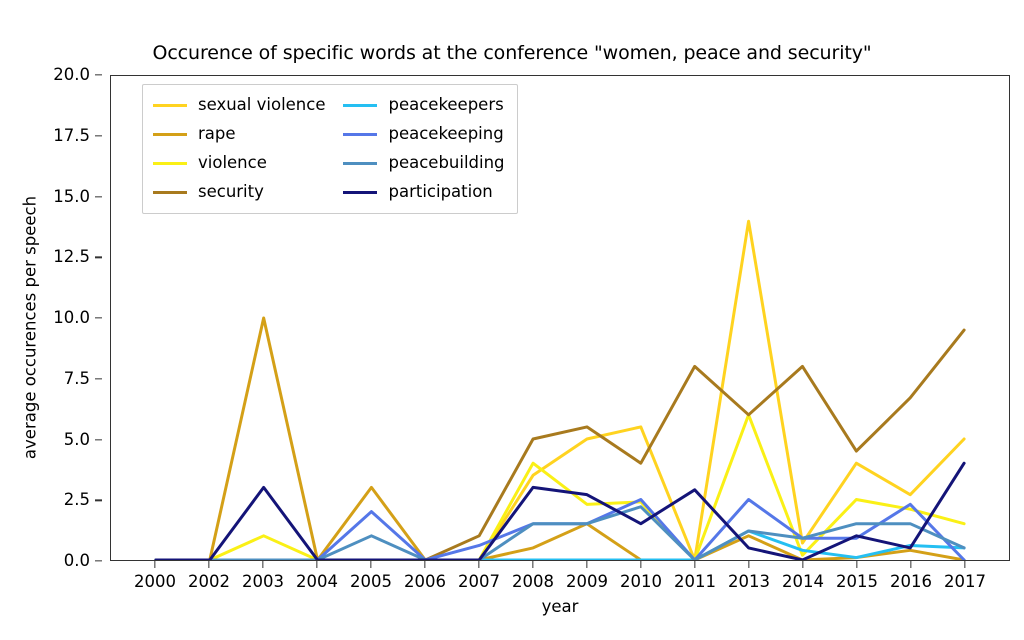  Describe the element at coordinates (425, 581) in the screenshot. I see `x-tick-label: 2006` at that location.